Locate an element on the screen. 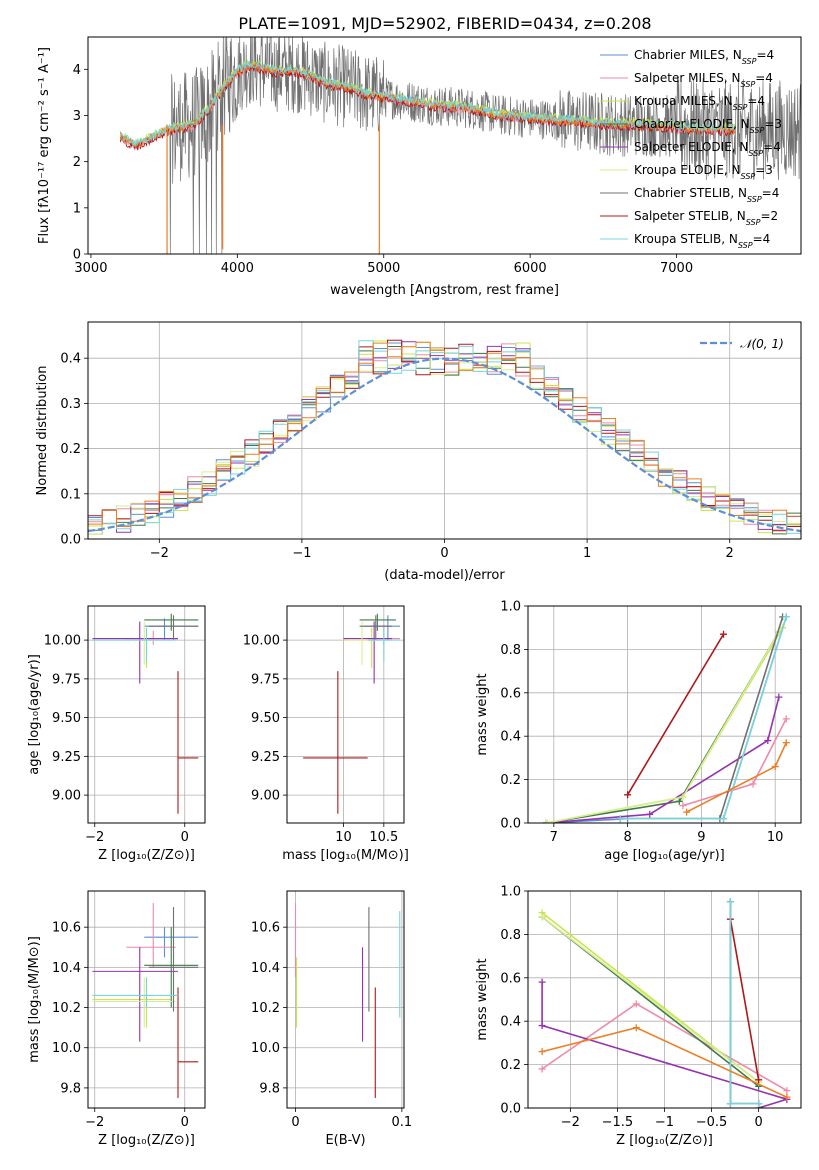 Image resolution: width=819 pixels, height=1170 pixels. legend-label: Salpeter STELIB, NSSP=2 is located at coordinates (706, 218).